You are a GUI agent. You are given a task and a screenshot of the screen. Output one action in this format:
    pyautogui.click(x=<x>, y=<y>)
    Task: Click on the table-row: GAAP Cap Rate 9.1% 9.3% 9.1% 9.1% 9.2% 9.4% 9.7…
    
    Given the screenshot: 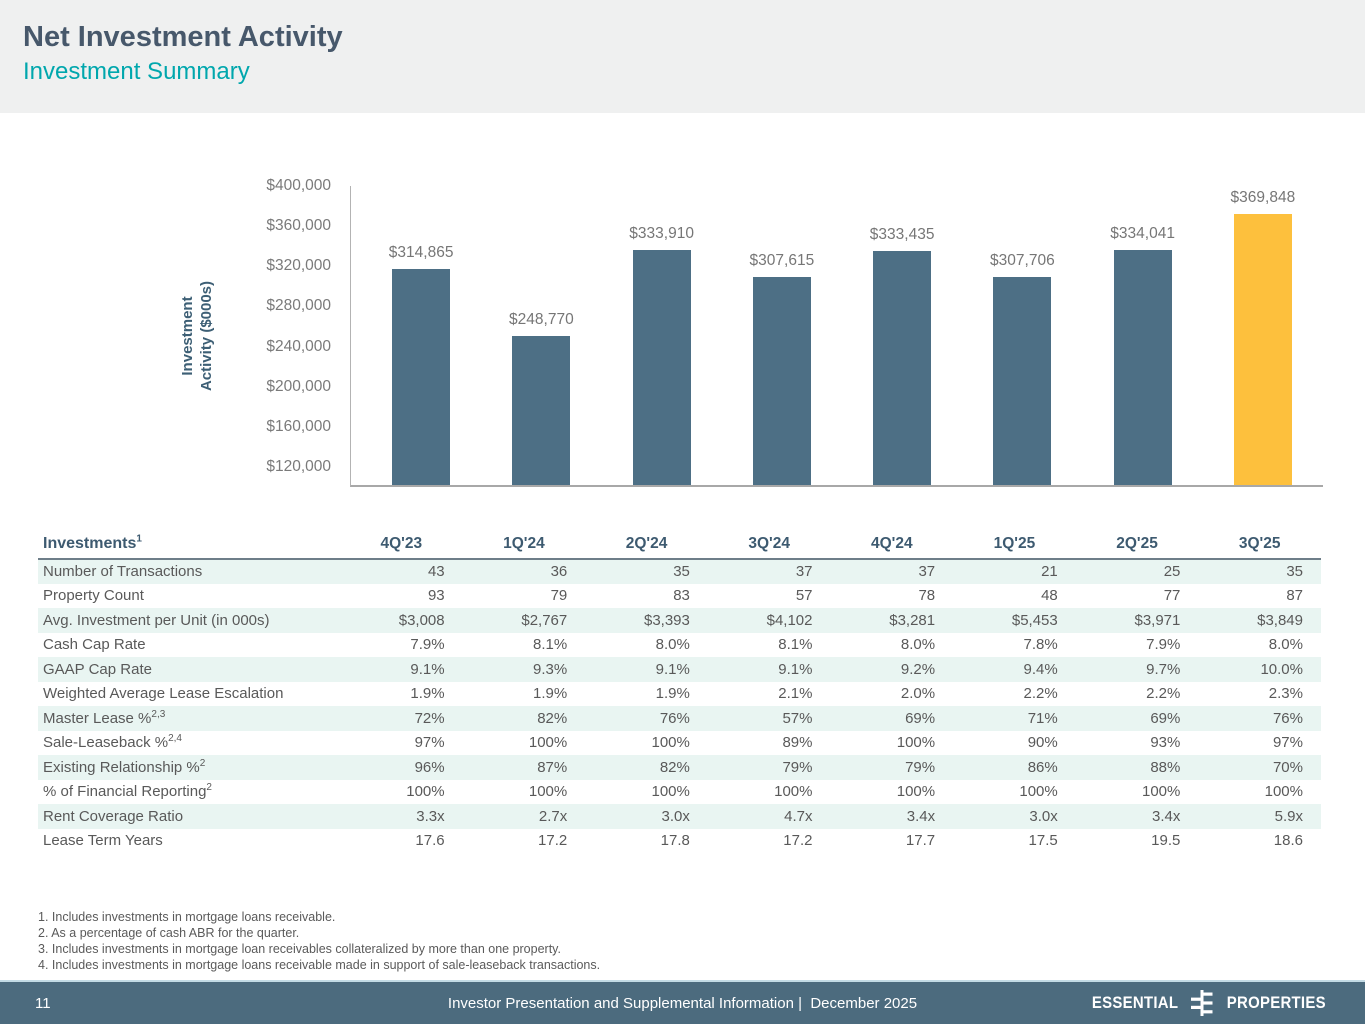 What is the action you would take?
    pyautogui.click(x=679, y=669)
    